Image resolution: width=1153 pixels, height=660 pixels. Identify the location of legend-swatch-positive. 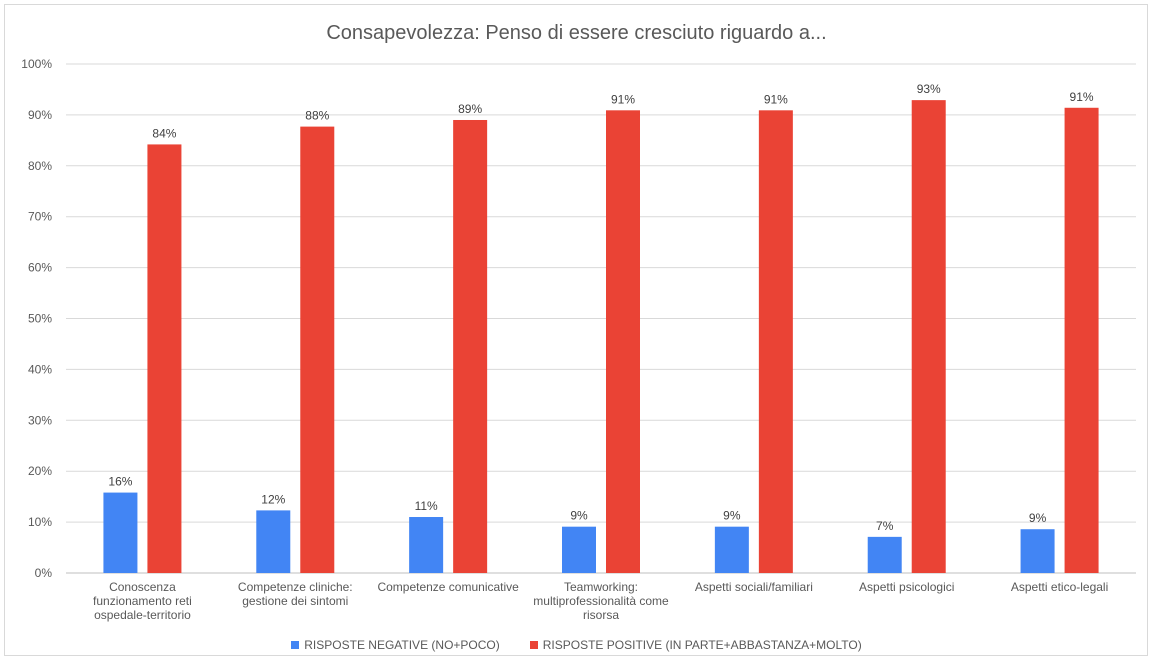
(533, 645).